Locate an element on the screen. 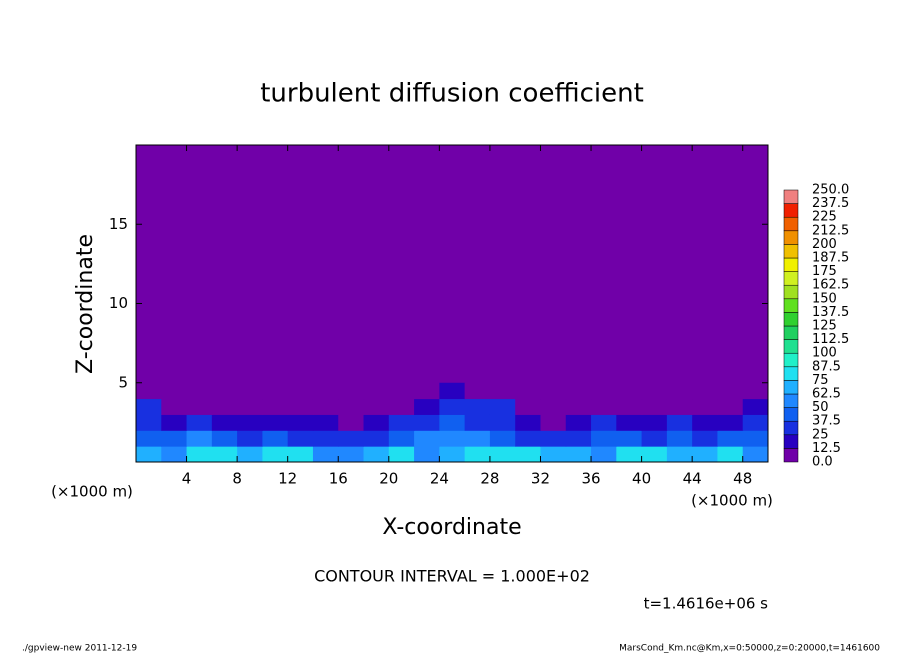  time-label: t=1.4616e+06 s is located at coordinates (706, 604).